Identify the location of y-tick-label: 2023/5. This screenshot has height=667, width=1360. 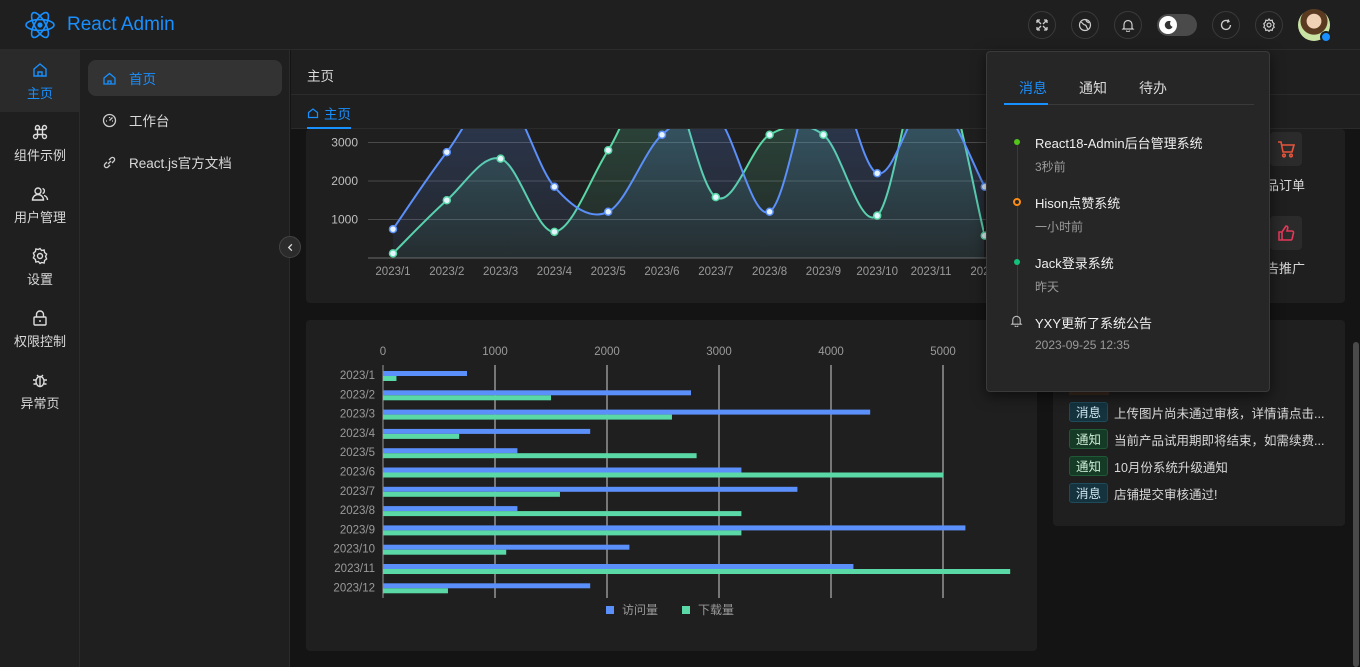
(357, 453).